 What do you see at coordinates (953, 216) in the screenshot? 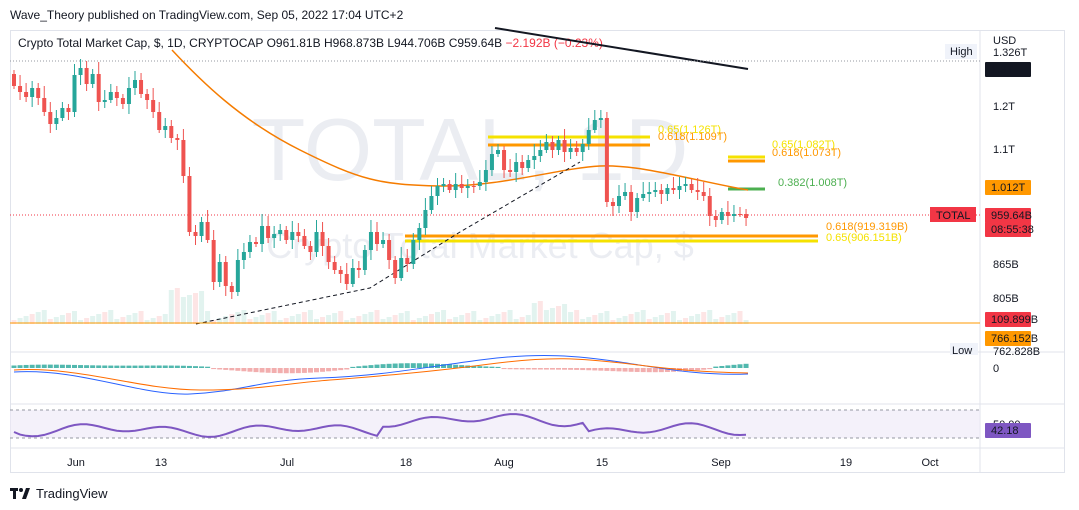
I see `total-tag: TOTAL` at bounding box center [953, 216].